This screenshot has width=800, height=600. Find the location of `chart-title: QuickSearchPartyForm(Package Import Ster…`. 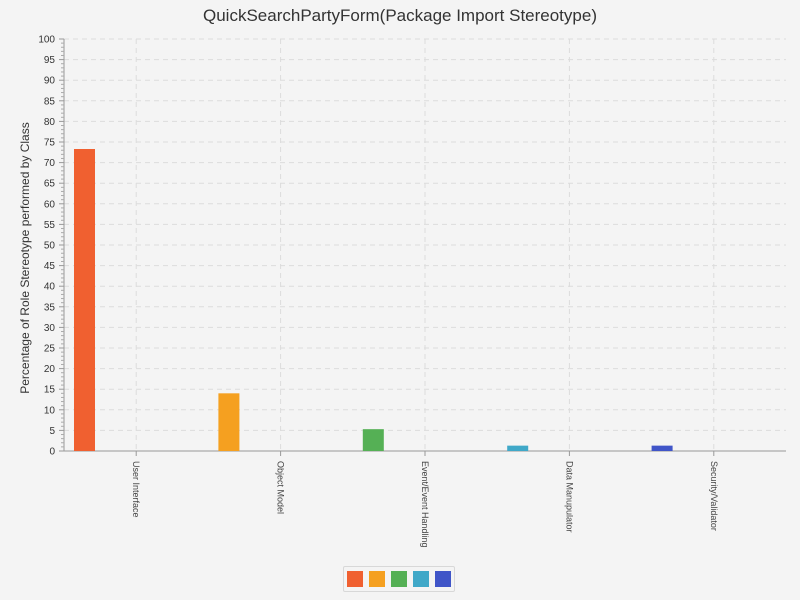

chart-title: QuickSearchPartyForm(Package Import Ster… is located at coordinates (400, 15).